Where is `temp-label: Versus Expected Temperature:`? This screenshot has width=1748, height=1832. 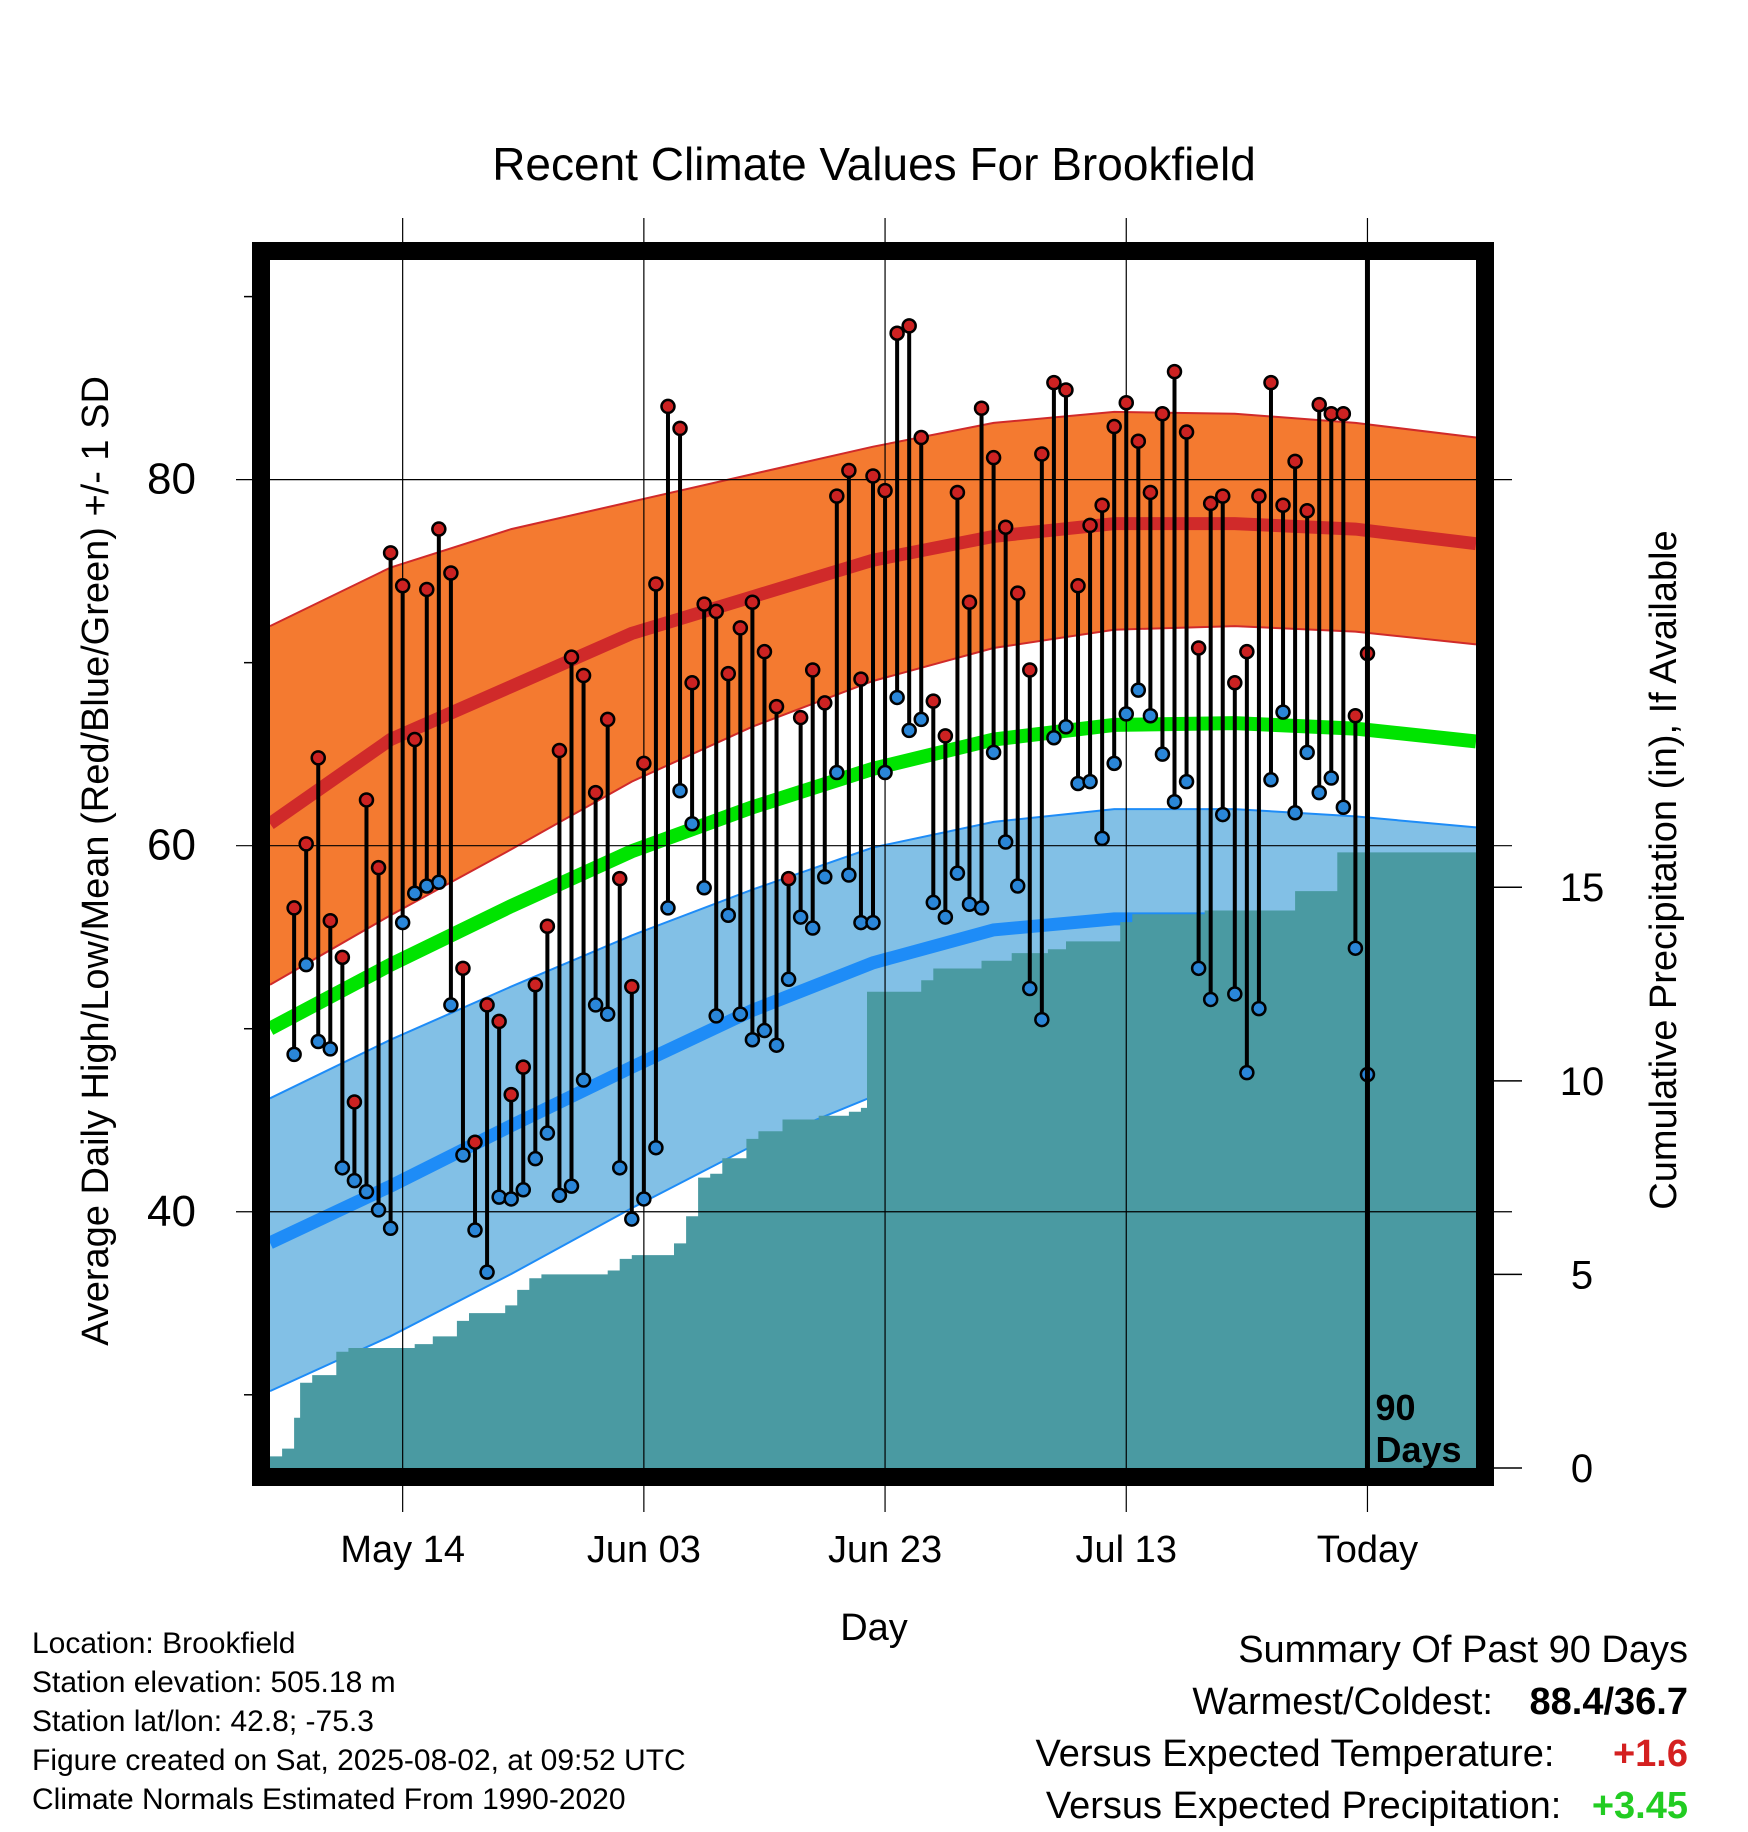
temp-label: Versus Expected Temperature: is located at coordinates (1295, 1754).